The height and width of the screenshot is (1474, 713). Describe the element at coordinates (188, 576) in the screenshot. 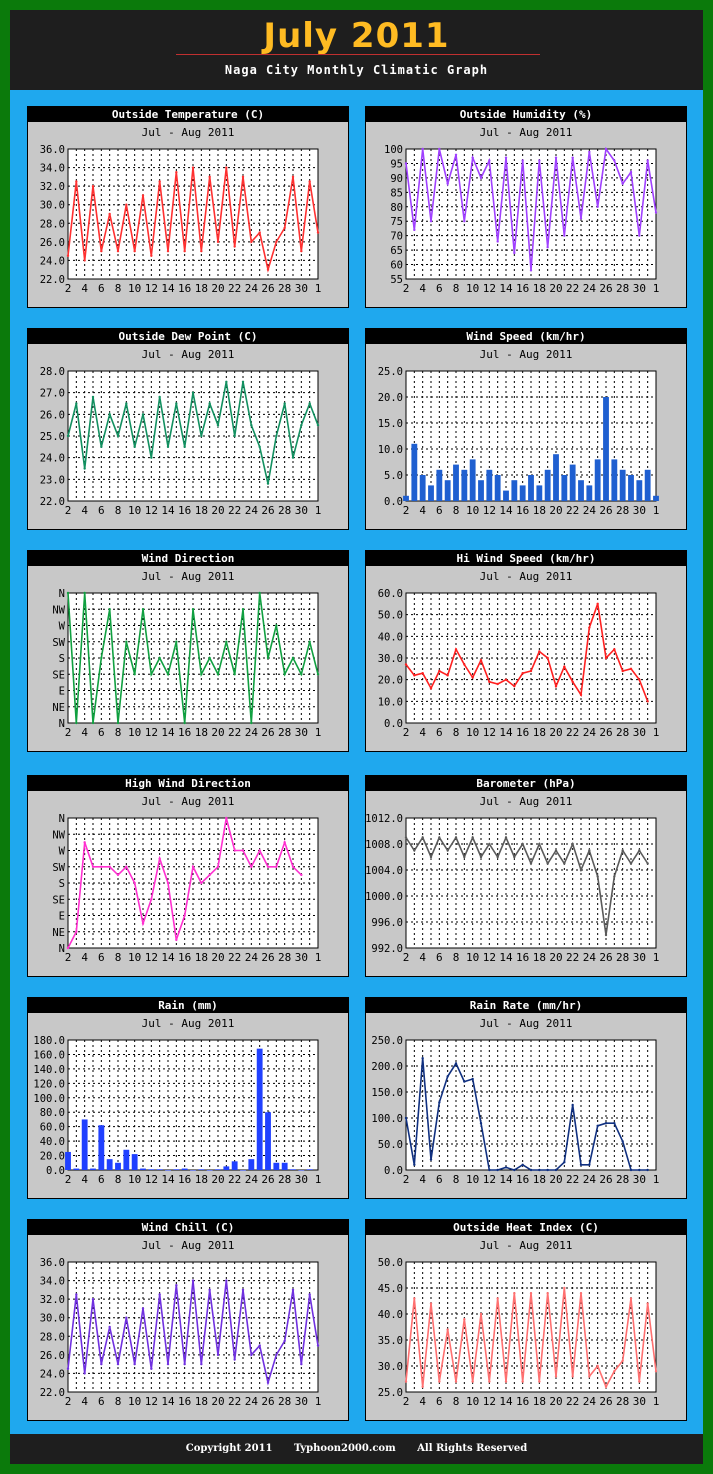

I see `period-label: Jul - Aug 2011` at that location.